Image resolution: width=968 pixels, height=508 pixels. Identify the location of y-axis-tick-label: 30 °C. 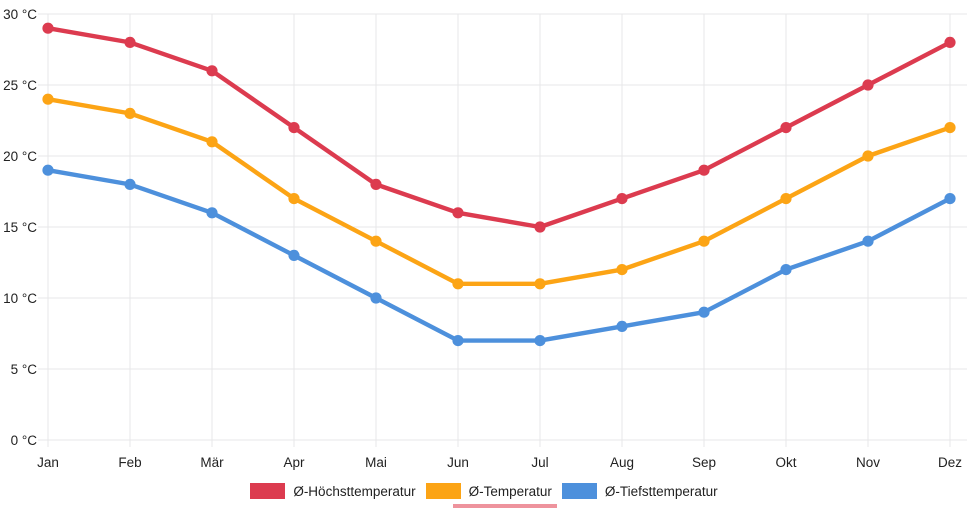
(20, 14).